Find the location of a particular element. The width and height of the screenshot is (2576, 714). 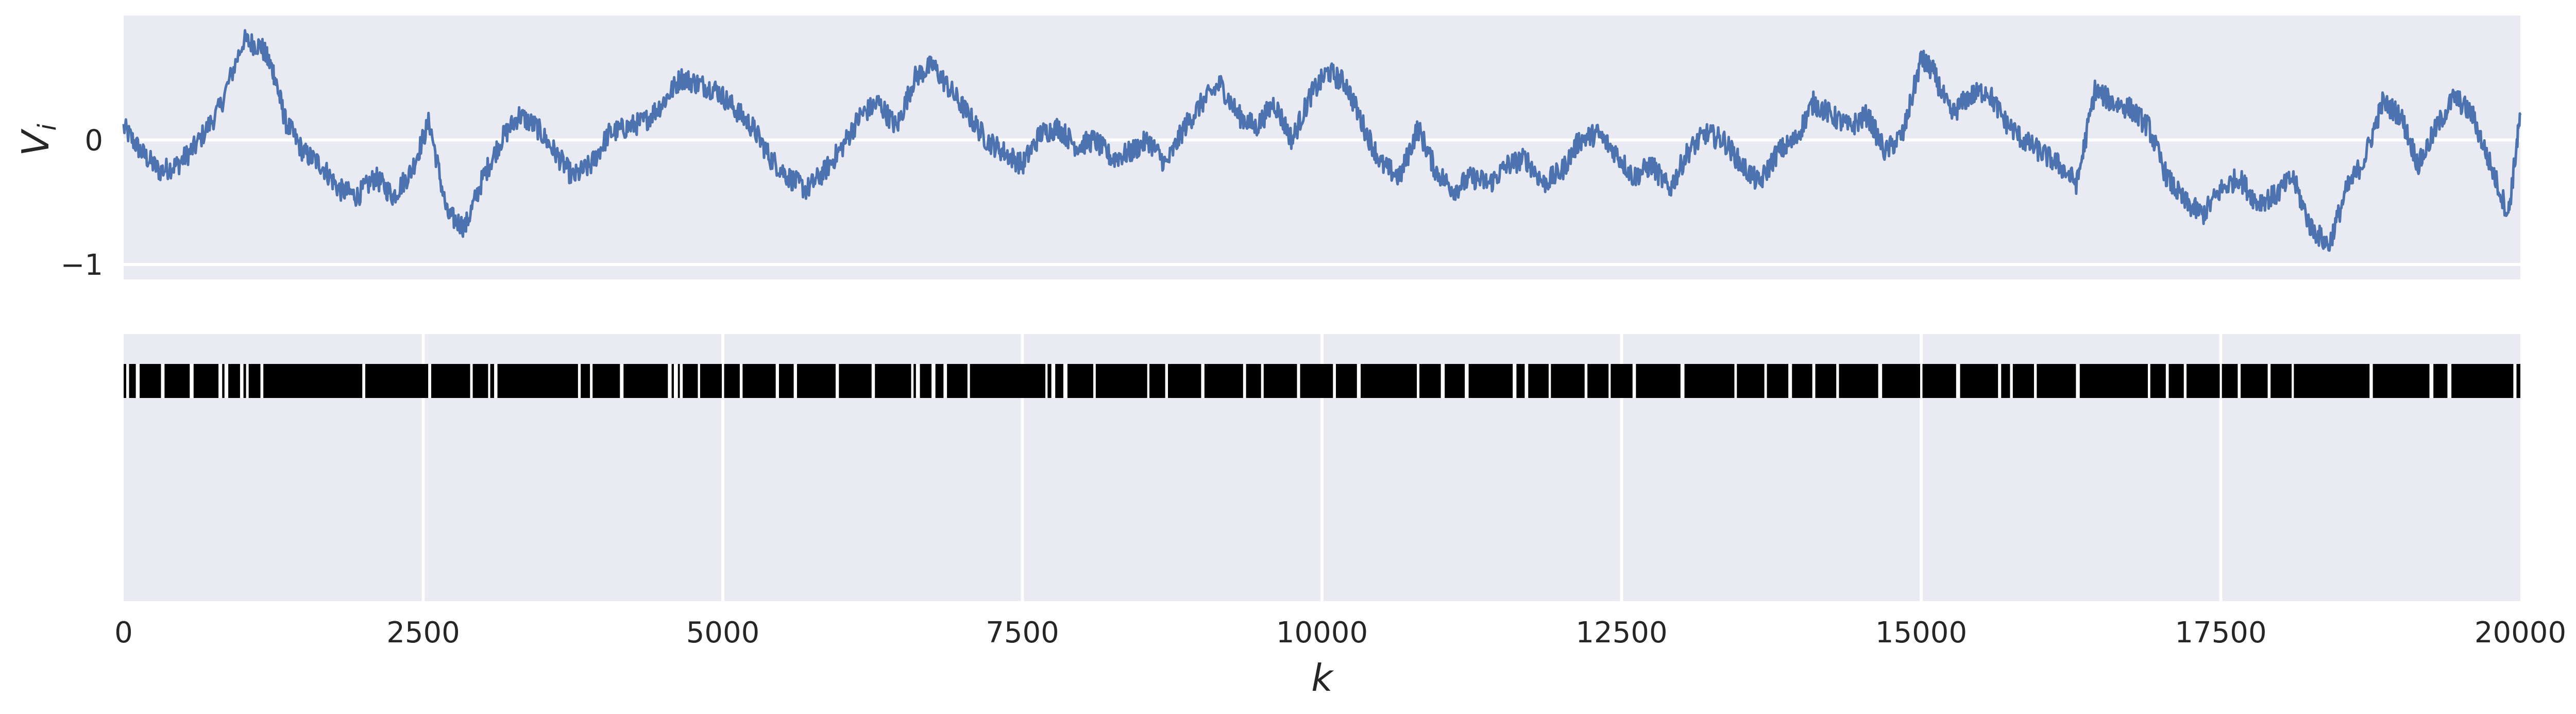

x-tick-label: 2500 is located at coordinates (423, 633).